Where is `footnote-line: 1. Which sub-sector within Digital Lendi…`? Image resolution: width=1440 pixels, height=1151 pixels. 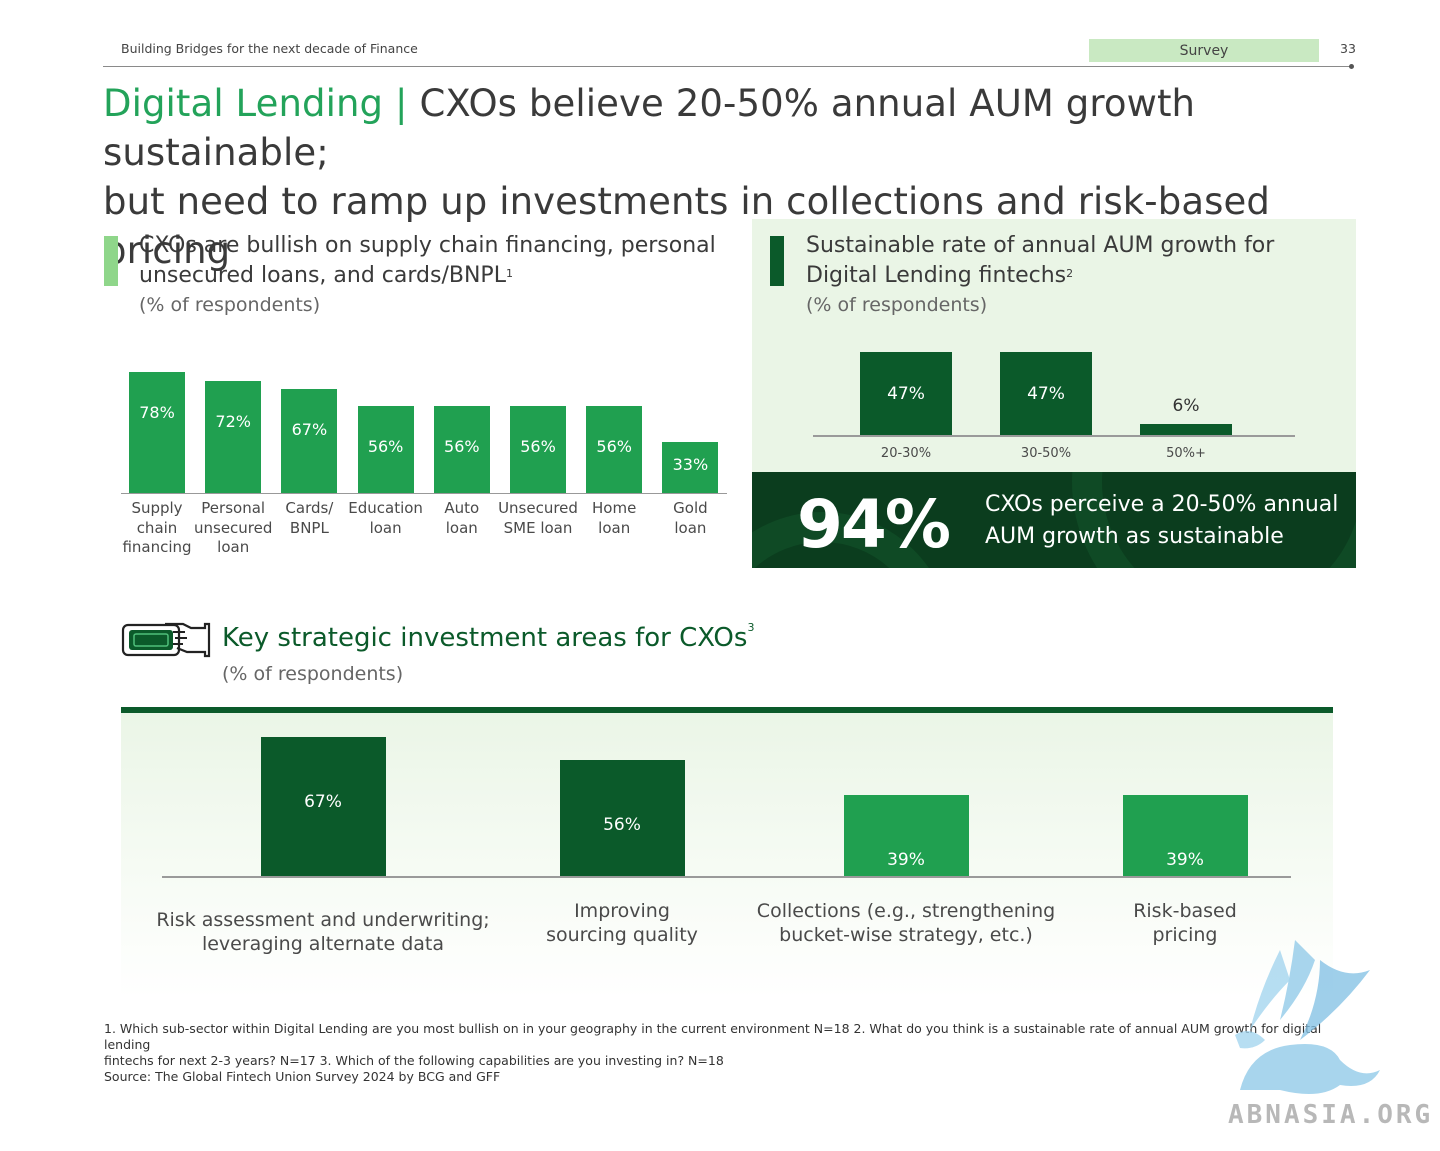
footnote-line: 1. Which sub-sector within Digital Lendi… is located at coordinates (713, 1036).